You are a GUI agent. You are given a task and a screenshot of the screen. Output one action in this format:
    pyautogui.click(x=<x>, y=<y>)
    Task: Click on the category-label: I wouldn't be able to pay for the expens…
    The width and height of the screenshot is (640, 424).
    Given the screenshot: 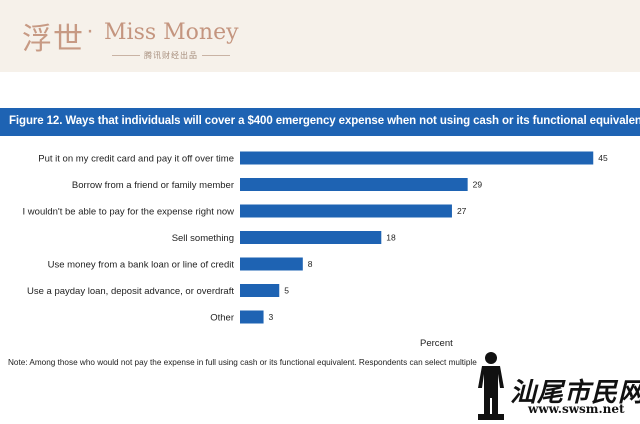 What is the action you would take?
    pyautogui.click(x=129, y=212)
    